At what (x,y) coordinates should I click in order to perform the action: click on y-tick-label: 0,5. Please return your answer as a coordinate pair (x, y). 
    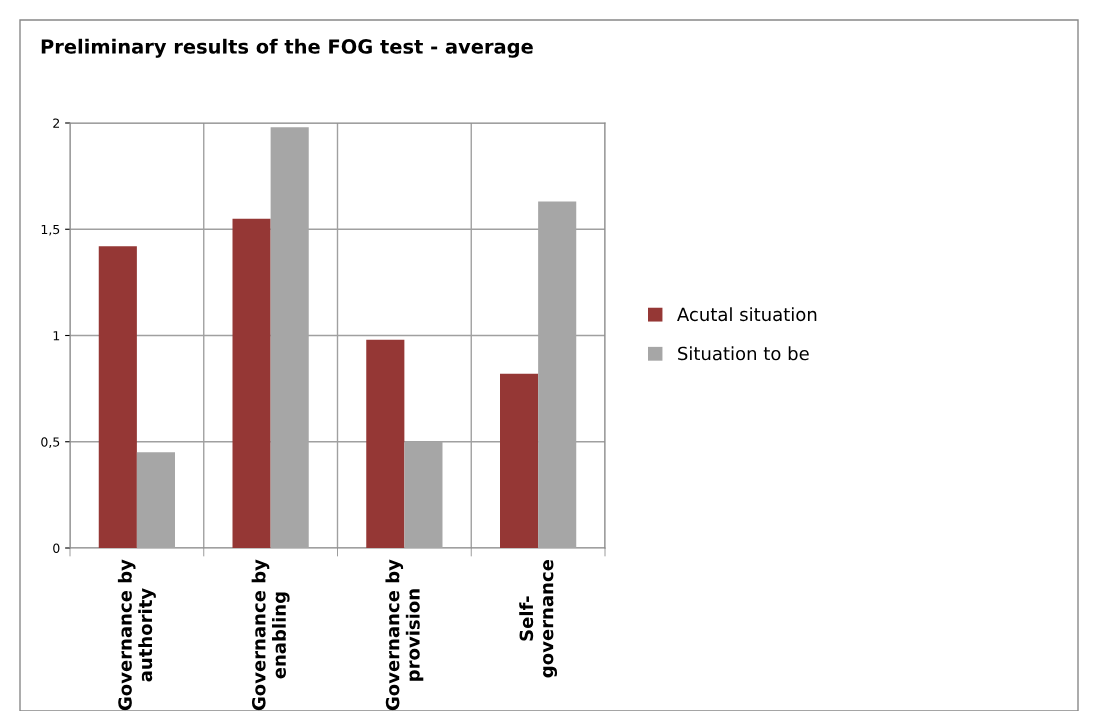
    Looking at the image, I should click on (50, 442).